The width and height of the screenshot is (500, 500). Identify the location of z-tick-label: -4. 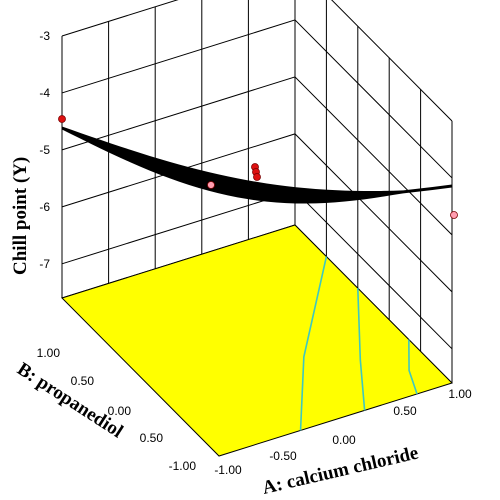
(44, 93).